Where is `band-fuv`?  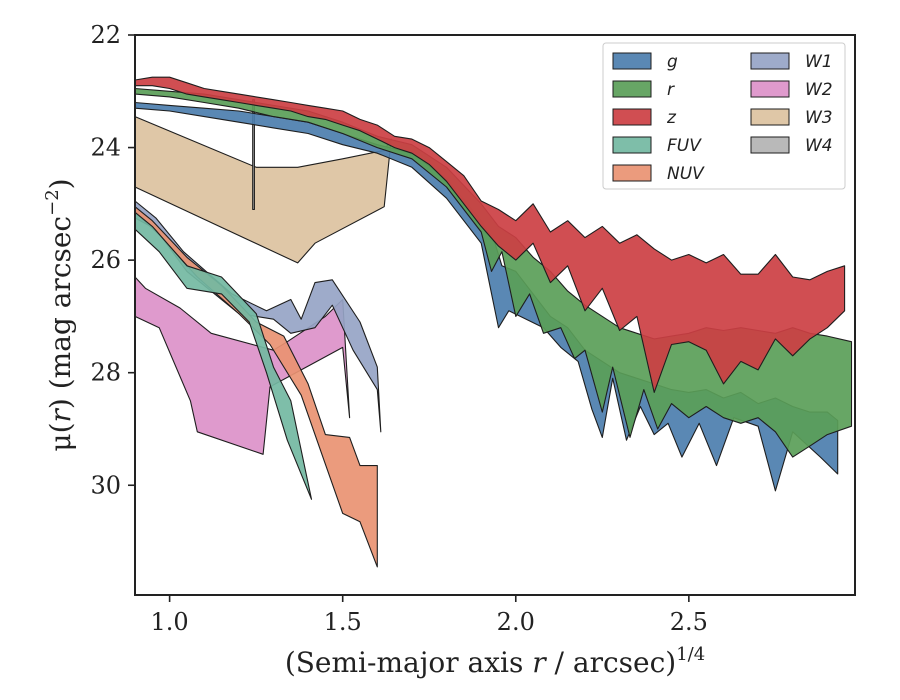
band-fuv is located at coordinates (223, 355).